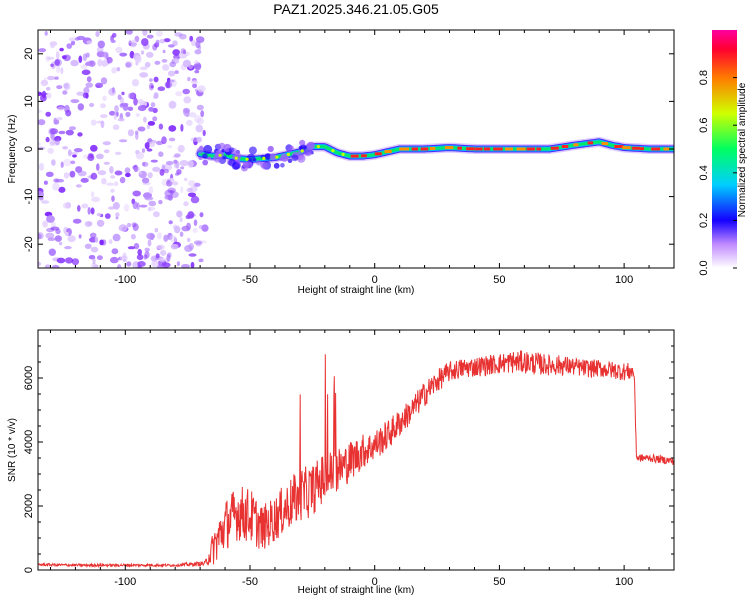 This screenshot has width=750, height=600. What do you see at coordinates (12, 149) in the screenshot?
I see `spectrogram-ylabel: Frequency (Hz)` at bounding box center [12, 149].